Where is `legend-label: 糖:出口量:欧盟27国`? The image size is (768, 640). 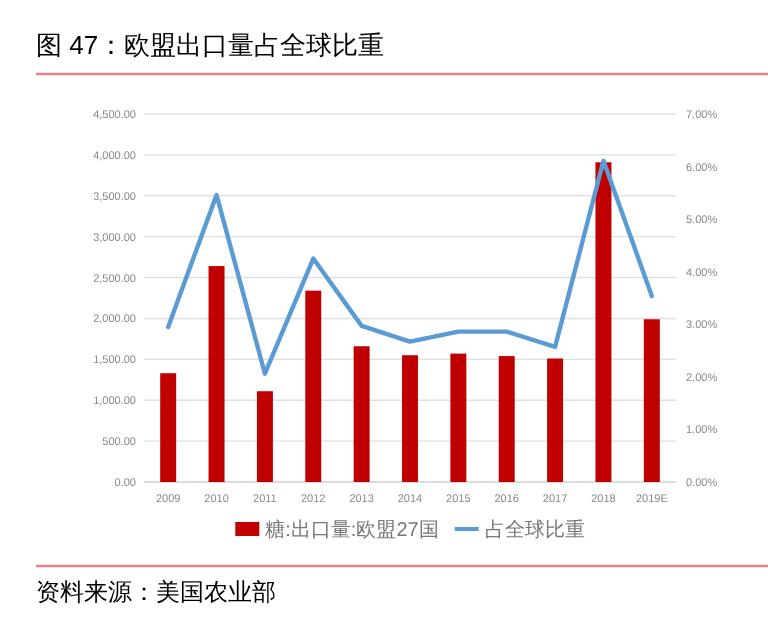 legend-label: 糖:出口量:欧盟27国 is located at coordinates (352, 530).